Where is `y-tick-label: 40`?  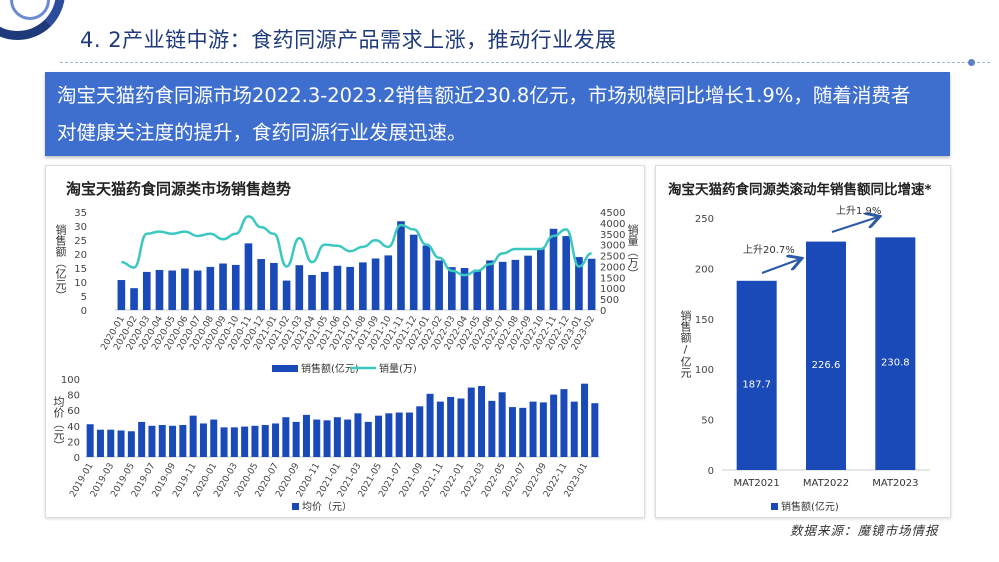 y-tick-label: 40 is located at coordinates (73, 427).